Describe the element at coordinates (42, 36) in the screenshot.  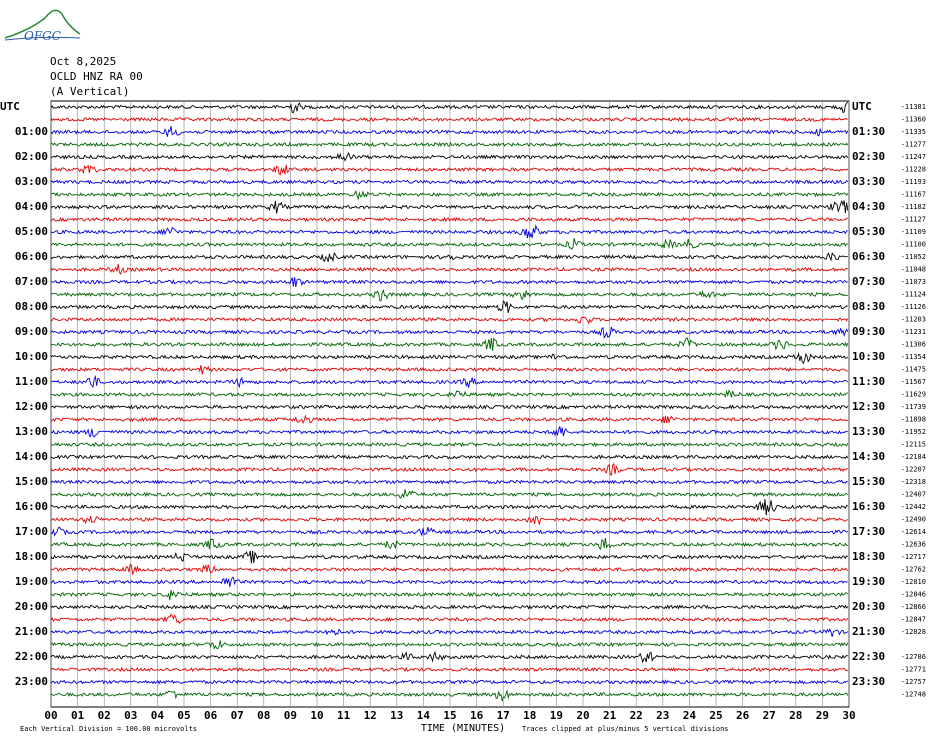
I see `logo-text: OFGC` at that location.